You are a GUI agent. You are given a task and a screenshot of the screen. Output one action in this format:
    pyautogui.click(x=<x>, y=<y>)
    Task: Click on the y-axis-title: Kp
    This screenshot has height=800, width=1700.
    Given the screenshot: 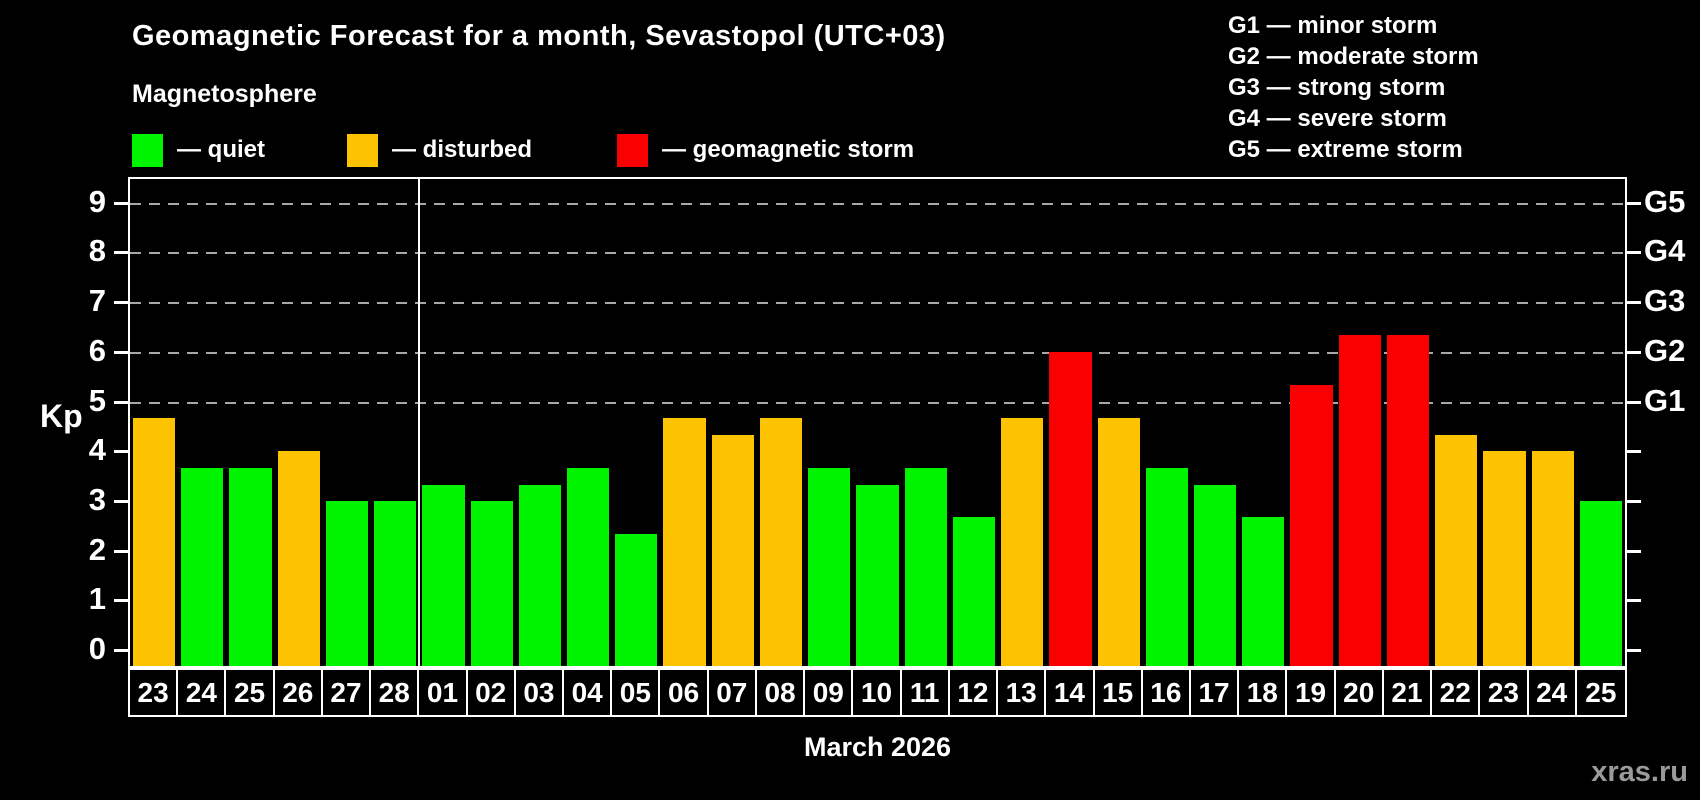 What is the action you would take?
    pyautogui.click(x=61, y=416)
    